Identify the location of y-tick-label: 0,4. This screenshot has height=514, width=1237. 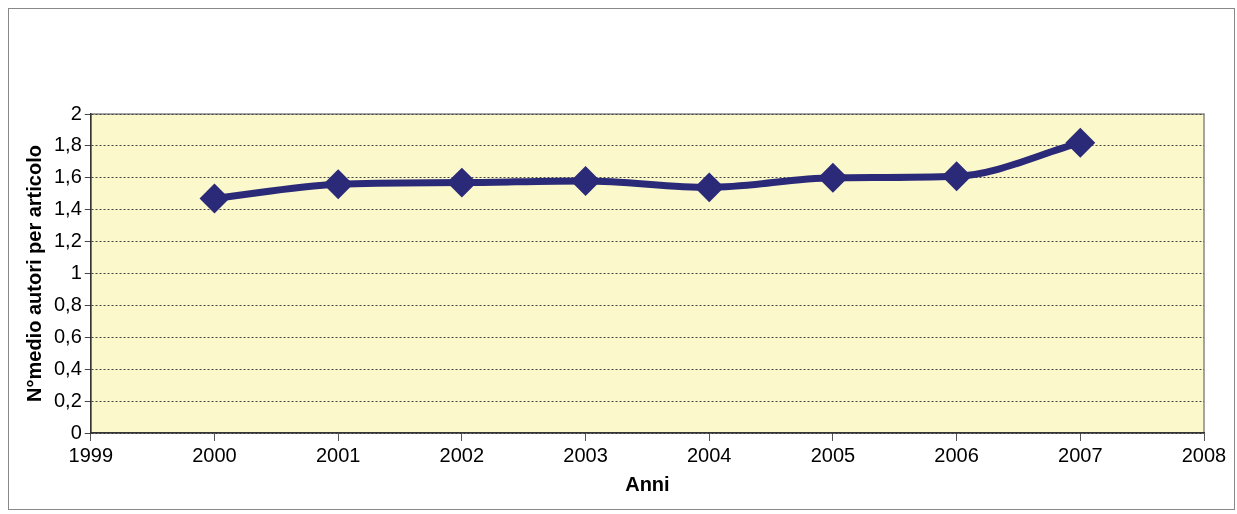
(67, 367).